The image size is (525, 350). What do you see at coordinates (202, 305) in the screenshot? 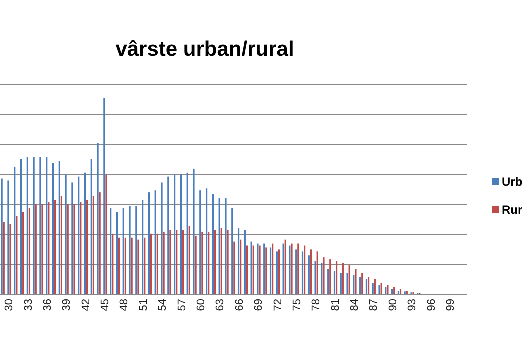
I see `x-tick-label: 60` at bounding box center [202, 305].